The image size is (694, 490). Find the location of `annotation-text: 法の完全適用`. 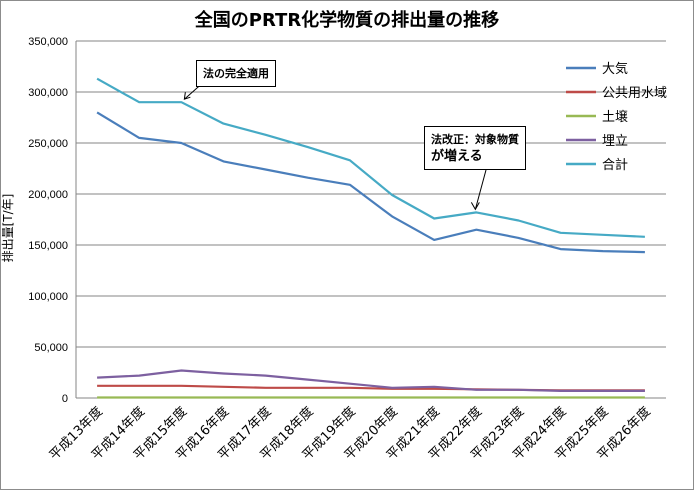

annotation-text: 法の完全適用 is located at coordinates (236, 73).